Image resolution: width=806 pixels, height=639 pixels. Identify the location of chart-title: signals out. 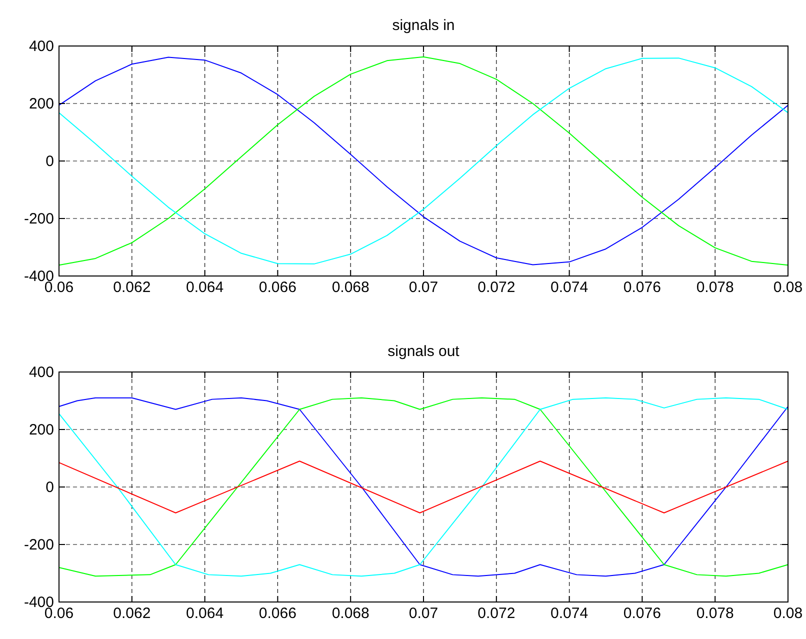
(424, 351).